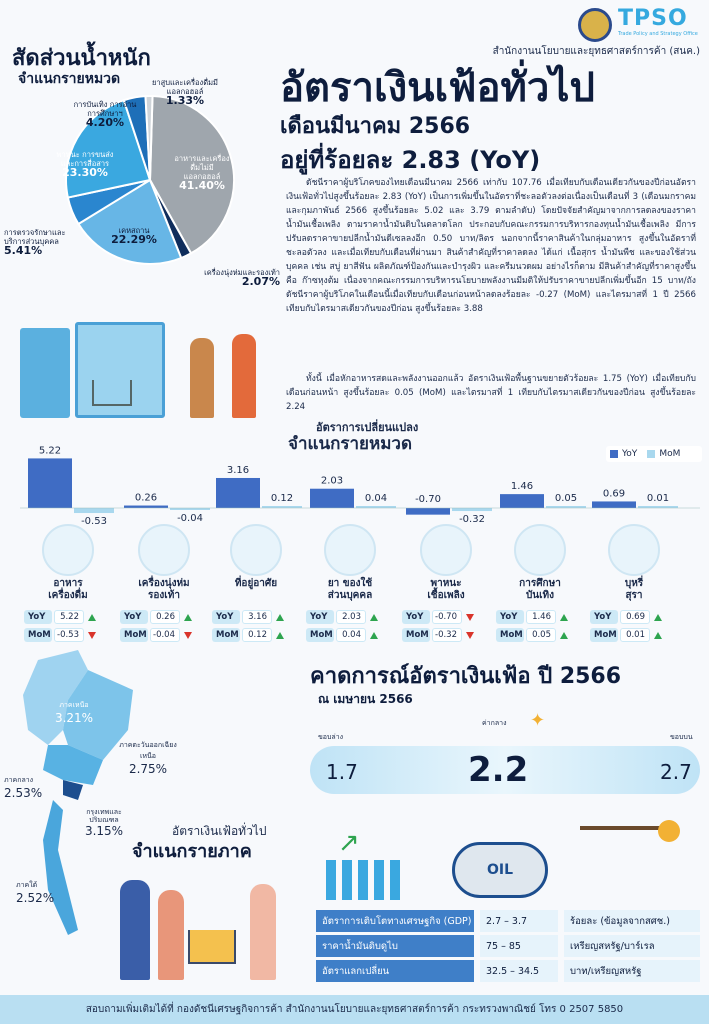 The width and height of the screenshot is (709, 1024). I want to click on thailand-map, so click(73, 795).